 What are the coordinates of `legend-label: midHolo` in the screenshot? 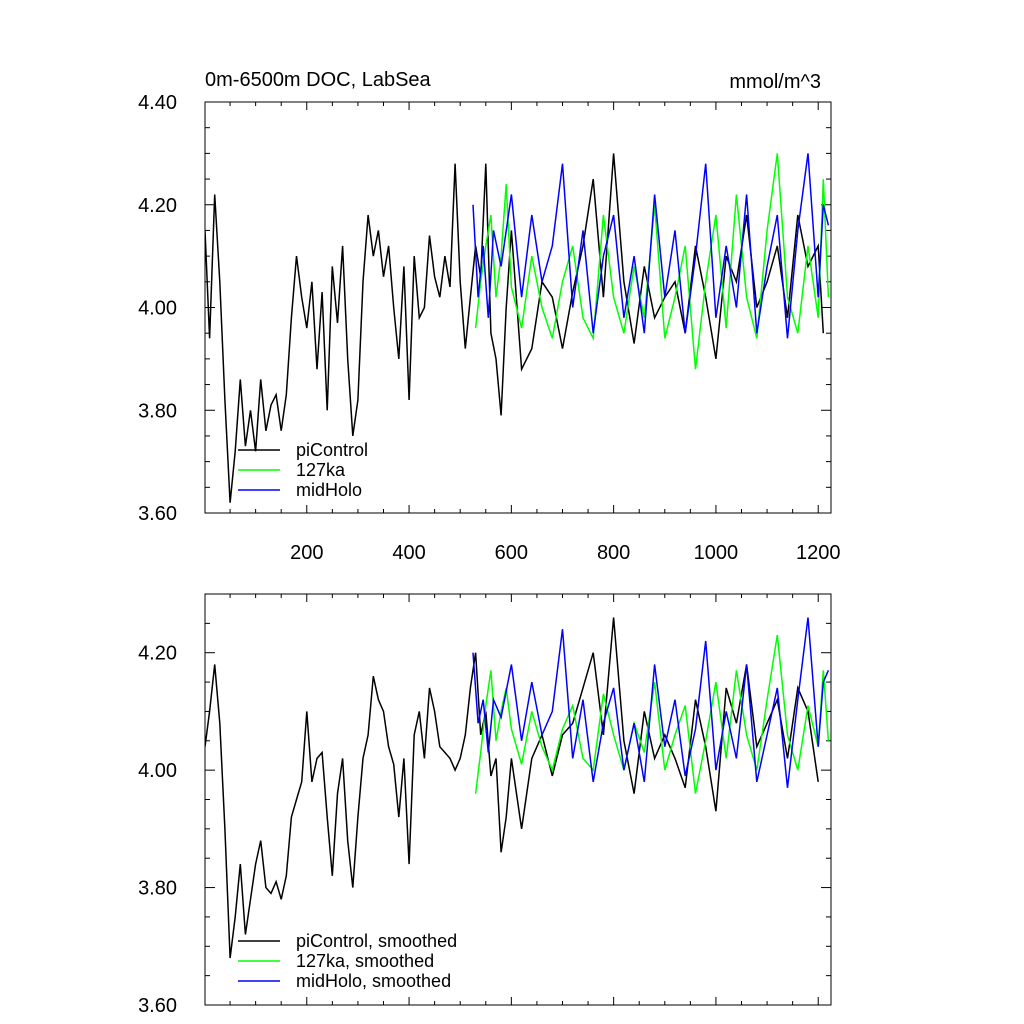 It's located at (329, 490).